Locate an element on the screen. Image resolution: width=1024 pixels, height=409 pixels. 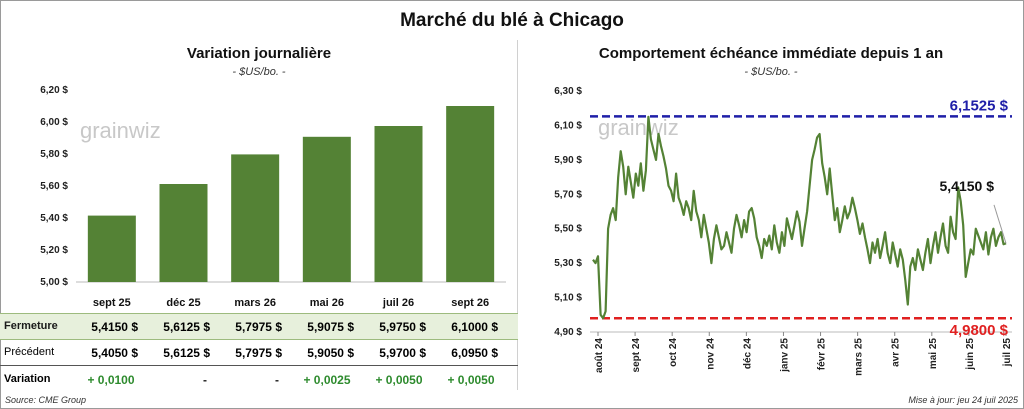
row-label-variation: Variation is located at coordinates (27, 379).